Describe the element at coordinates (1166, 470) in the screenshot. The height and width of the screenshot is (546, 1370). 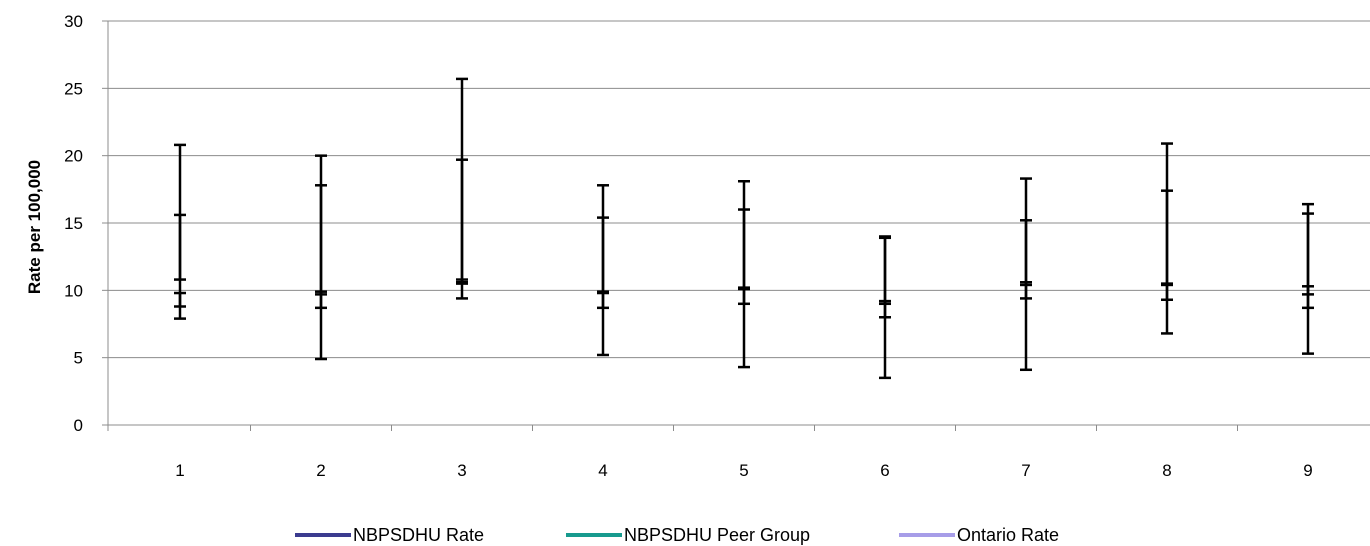
I see `x-tick-label: 8` at that location.